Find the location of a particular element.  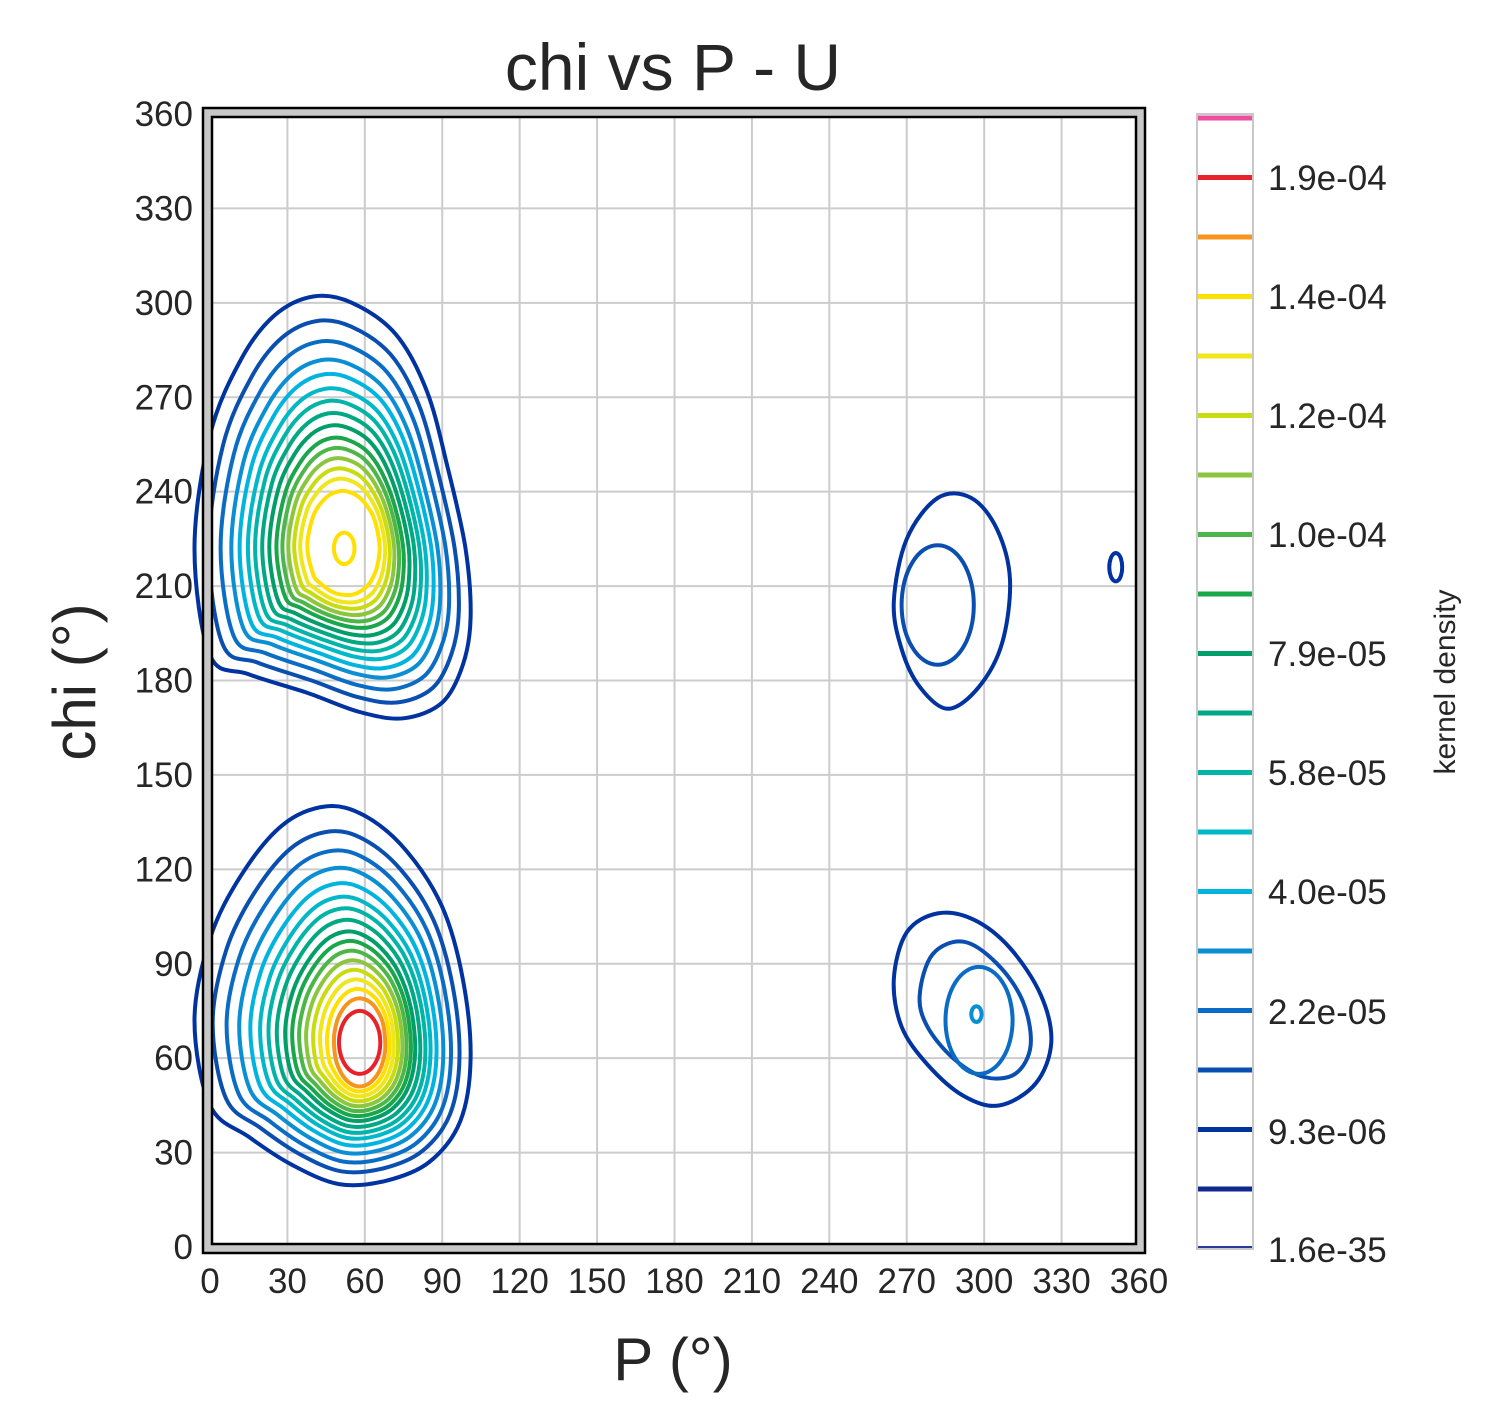

y-tick-label: 90 is located at coordinates (173, 964).